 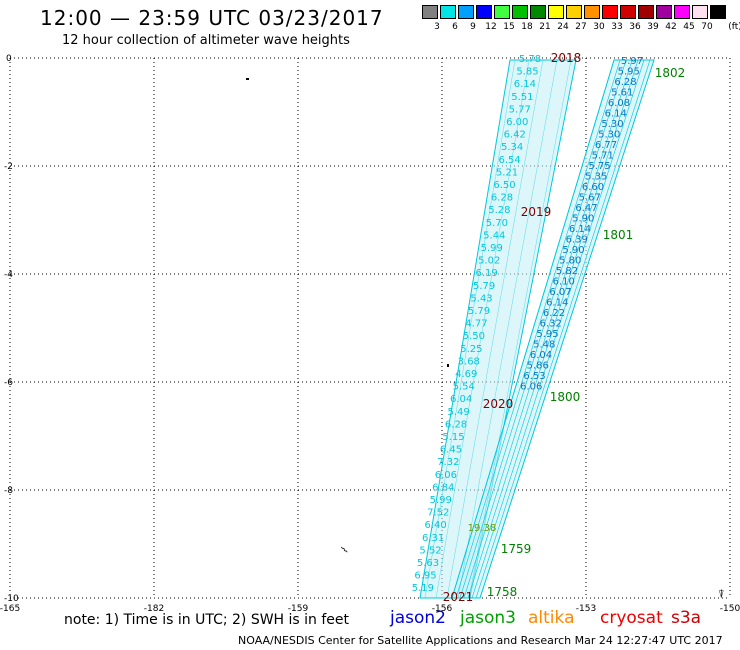 I want to click on satellite-jason2-label: jason2, so click(x=418, y=618).